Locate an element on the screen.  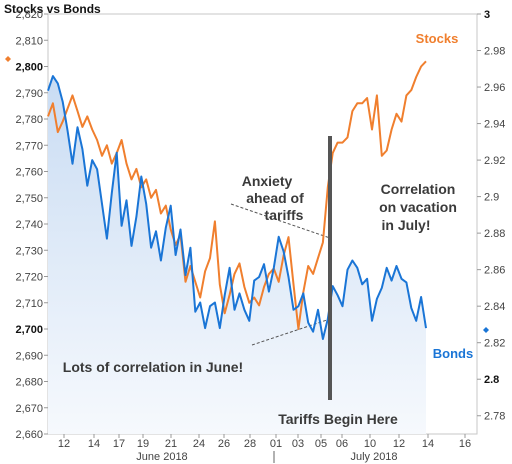
x-tick-label: 28 is located at coordinates (250, 444).